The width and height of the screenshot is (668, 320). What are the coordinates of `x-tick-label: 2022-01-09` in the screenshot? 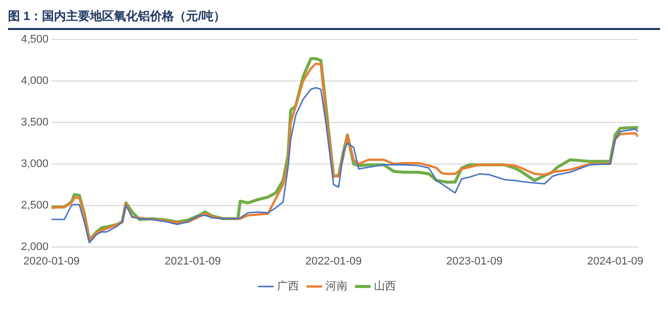 It's located at (333, 261).